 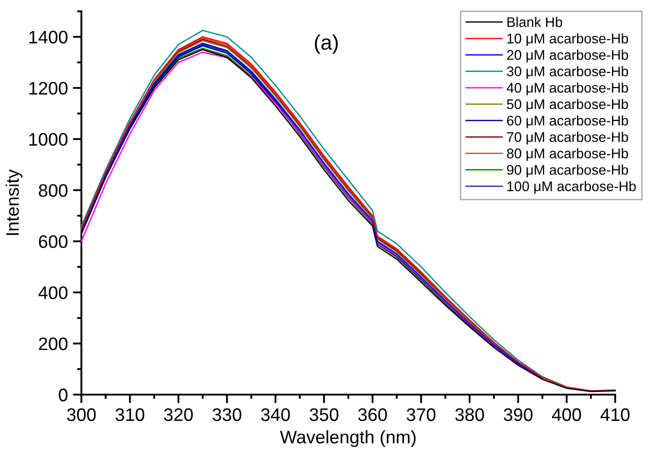 I want to click on legend-label: Blank Hb, so click(x=535, y=22).